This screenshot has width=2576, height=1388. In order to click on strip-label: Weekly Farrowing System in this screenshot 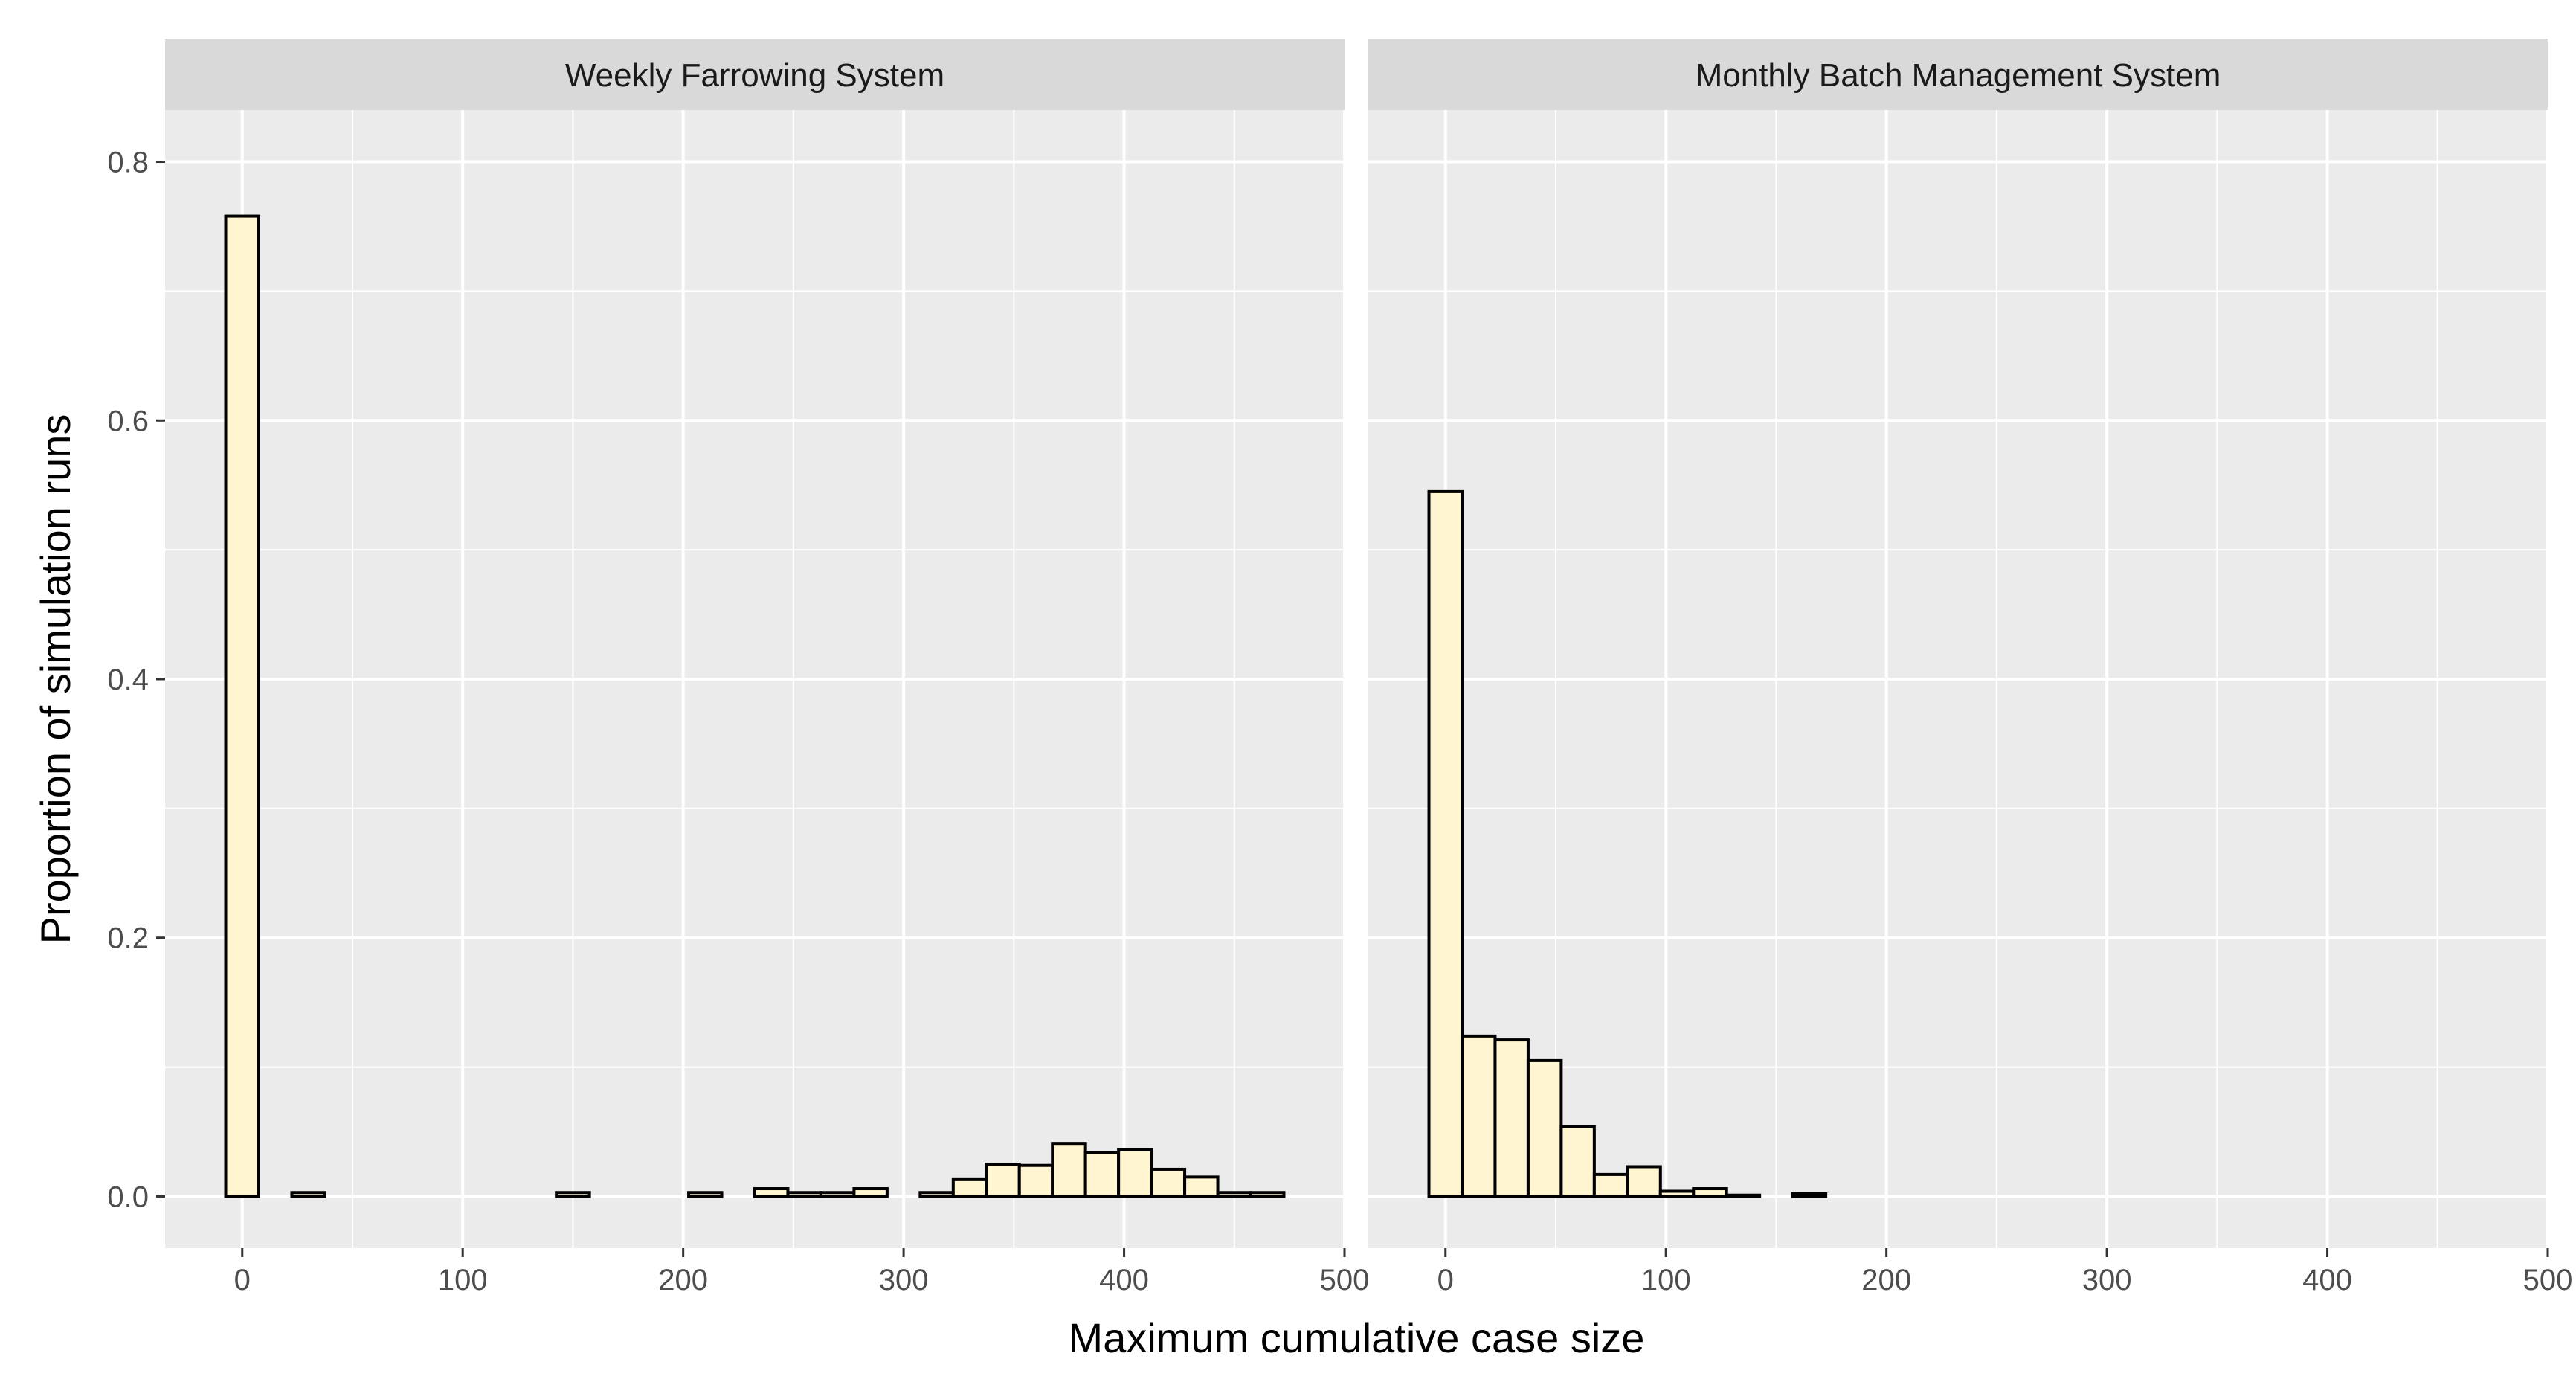, I will do `click(754, 75)`.